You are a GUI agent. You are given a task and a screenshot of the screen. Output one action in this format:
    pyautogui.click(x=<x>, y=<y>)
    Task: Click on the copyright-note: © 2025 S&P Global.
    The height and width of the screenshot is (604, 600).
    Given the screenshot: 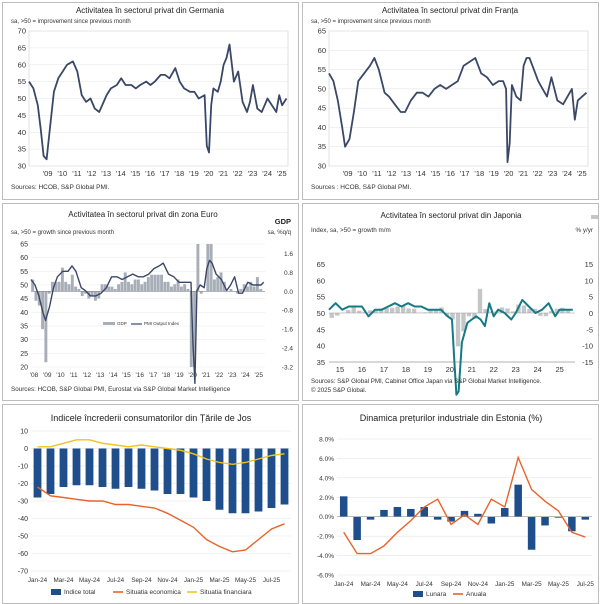 What is the action you would take?
    pyautogui.click(x=339, y=390)
    